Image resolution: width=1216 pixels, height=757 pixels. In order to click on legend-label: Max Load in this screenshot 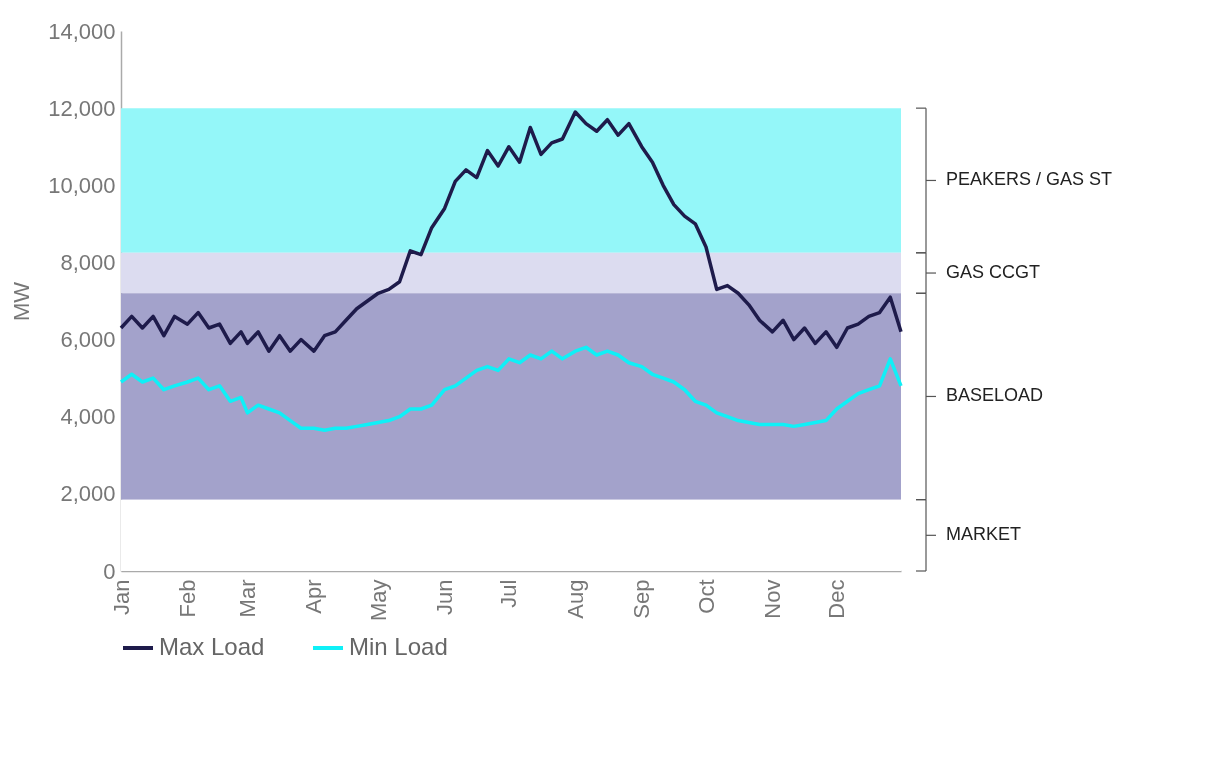, I will do `click(212, 646)`.